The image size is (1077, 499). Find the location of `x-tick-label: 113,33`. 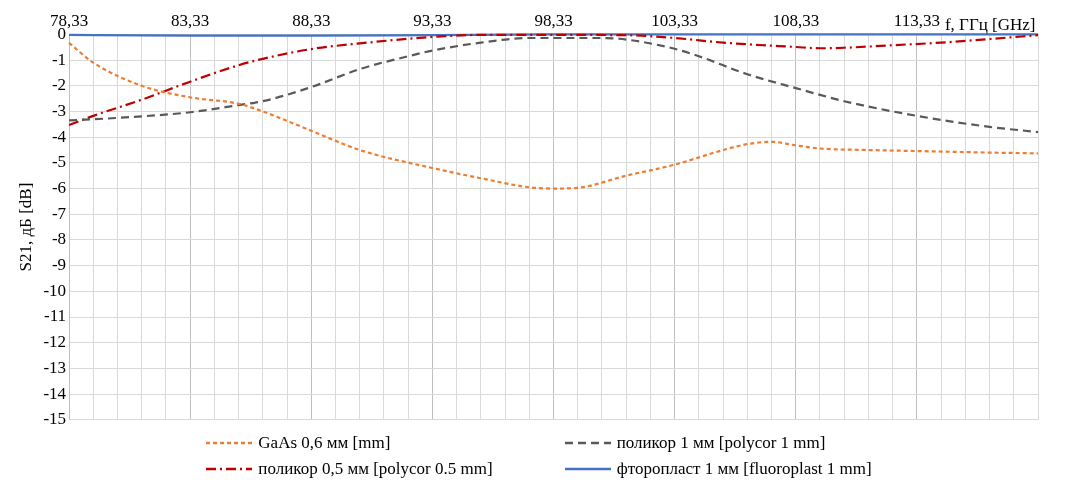

x-tick-label: 113,33 is located at coordinates (916, 20).